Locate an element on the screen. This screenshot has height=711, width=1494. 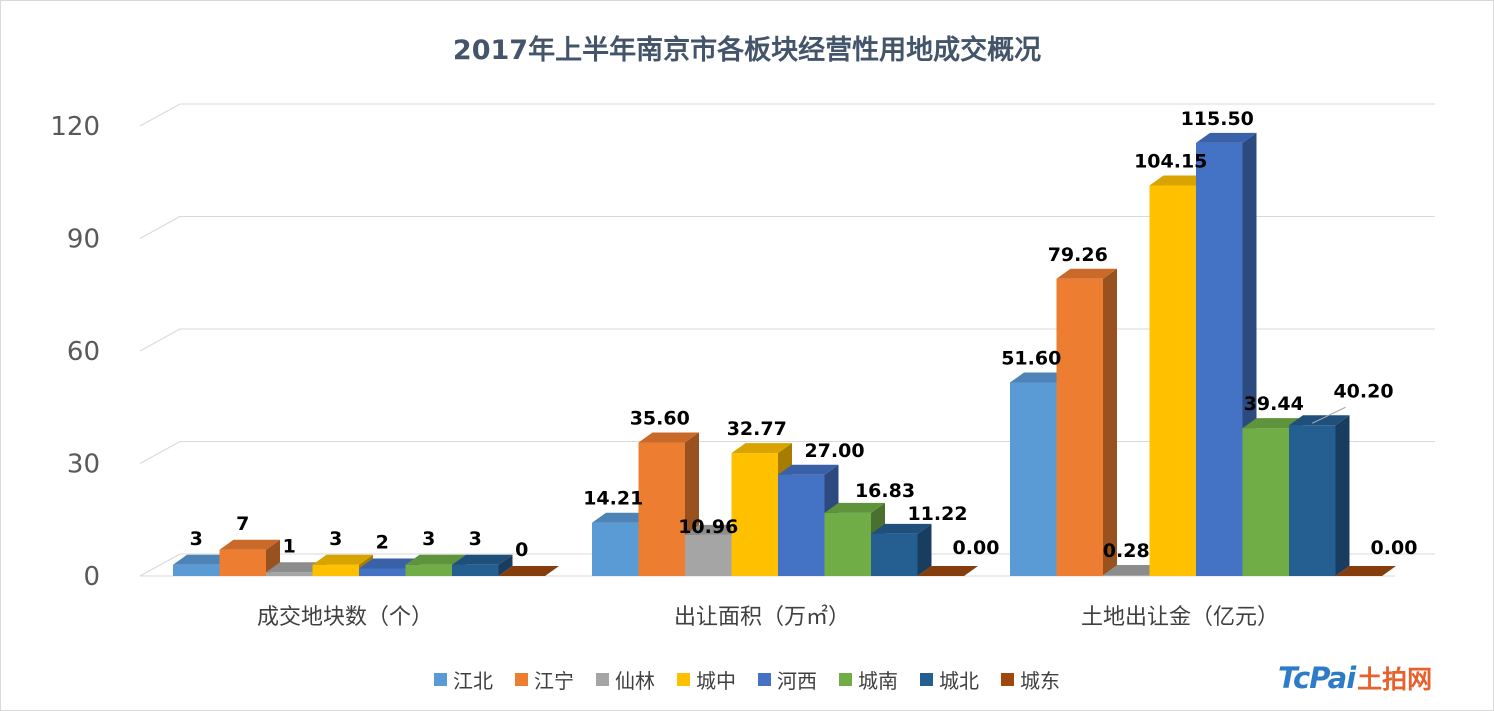
leader-line is located at coordinates (1329, 415).